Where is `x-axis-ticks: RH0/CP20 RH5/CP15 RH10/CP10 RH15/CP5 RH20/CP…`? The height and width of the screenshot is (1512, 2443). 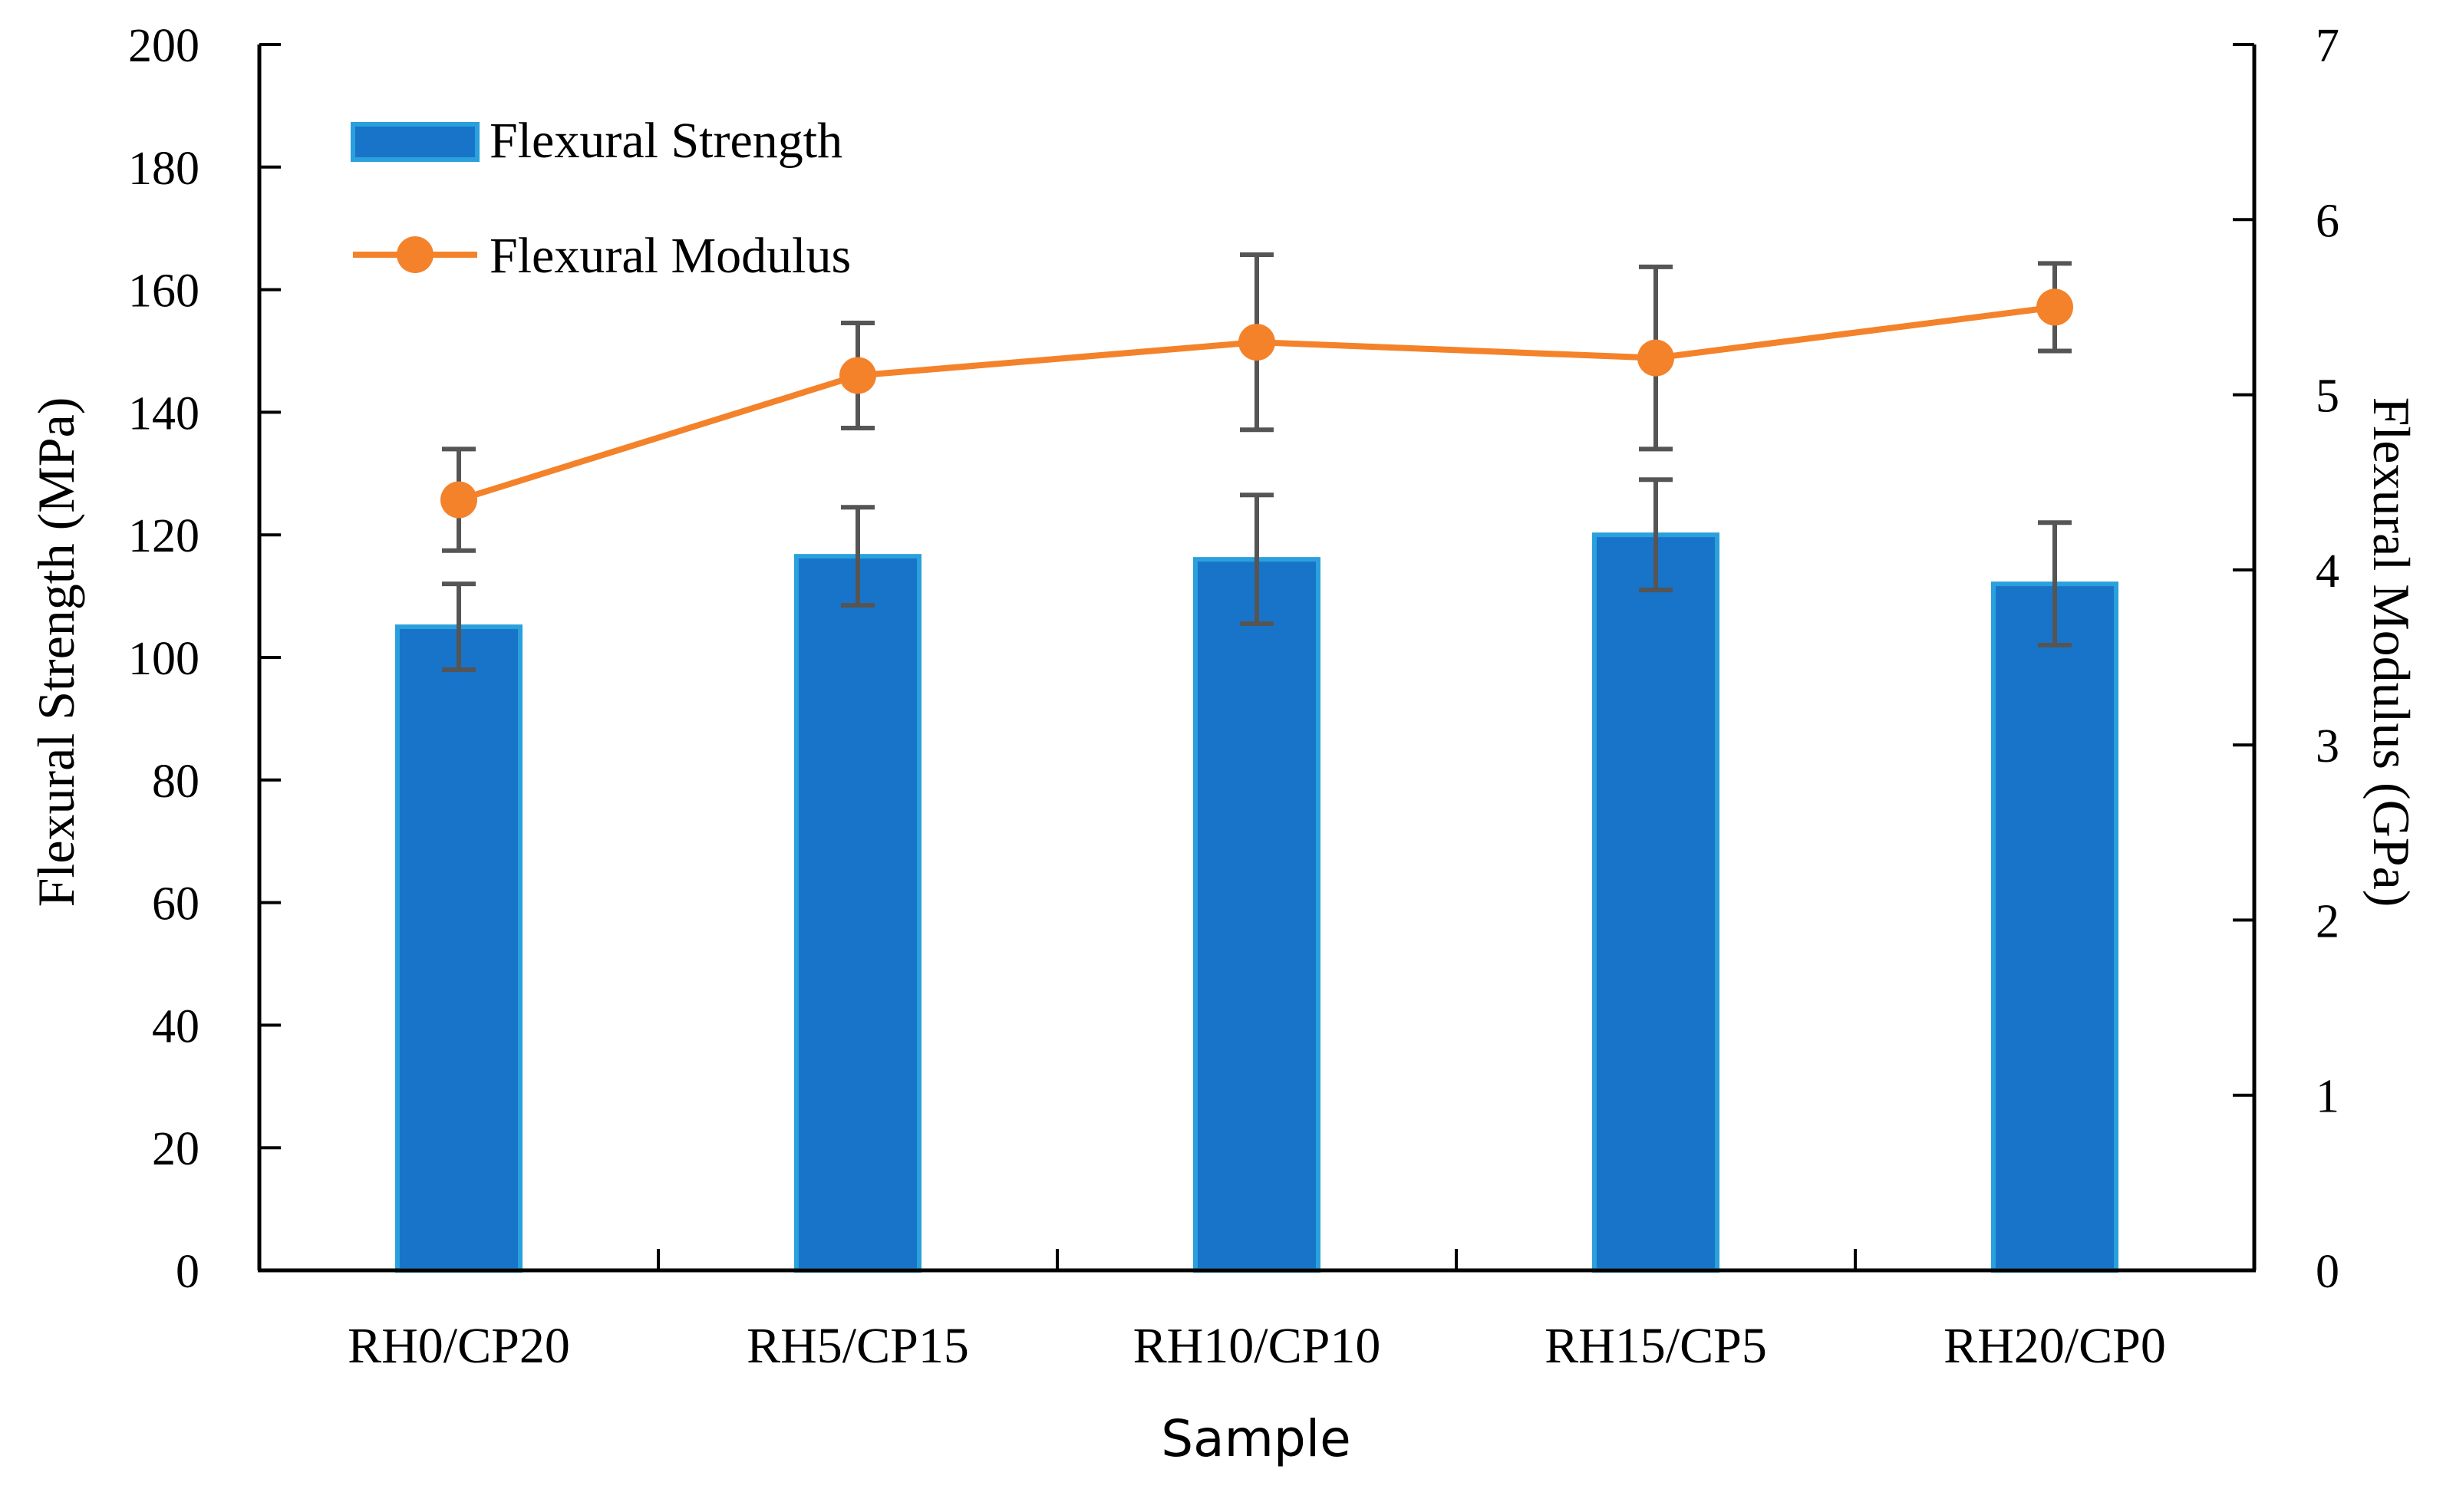 x-axis-ticks: RH0/CP20 RH5/CP15 RH10/CP10 RH15/CP5 RH20/CP… is located at coordinates (1257, 1311).